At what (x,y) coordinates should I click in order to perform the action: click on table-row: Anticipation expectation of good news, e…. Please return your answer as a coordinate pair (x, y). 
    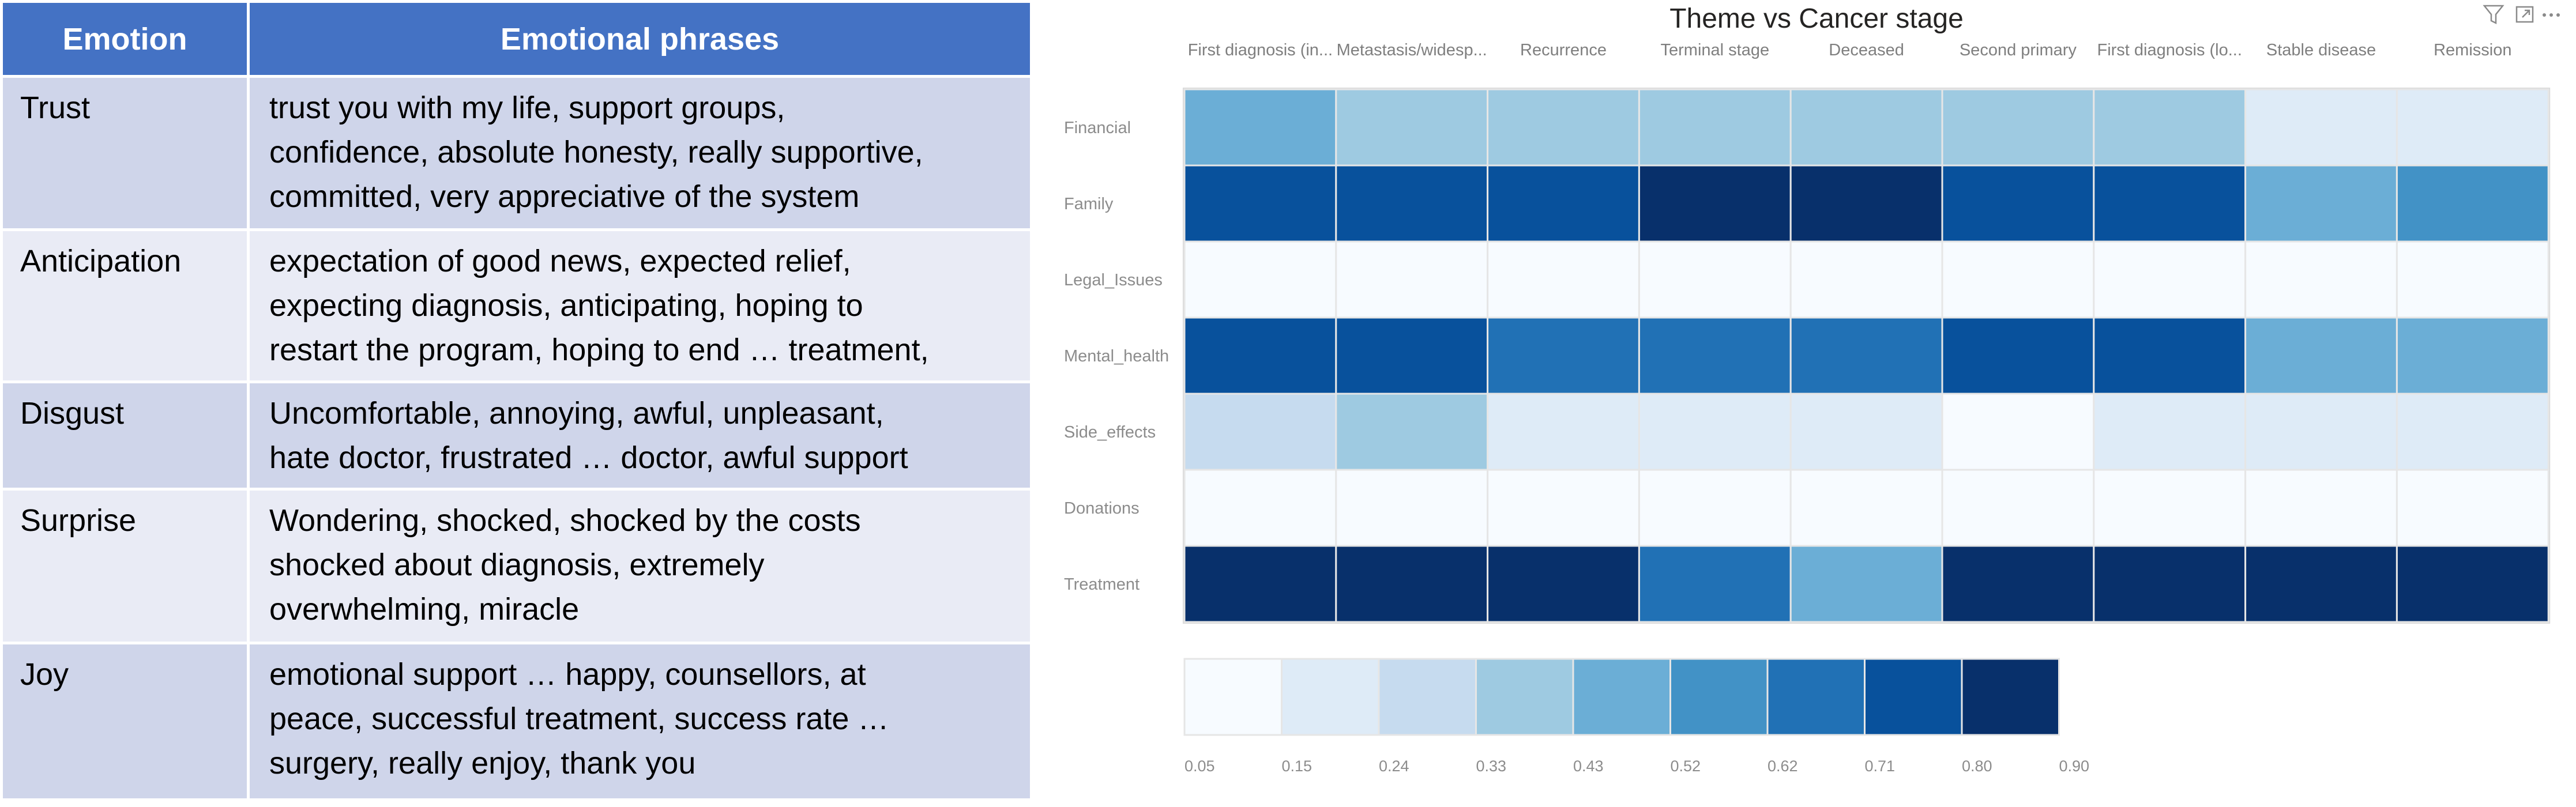
    Looking at the image, I should click on (516, 305).